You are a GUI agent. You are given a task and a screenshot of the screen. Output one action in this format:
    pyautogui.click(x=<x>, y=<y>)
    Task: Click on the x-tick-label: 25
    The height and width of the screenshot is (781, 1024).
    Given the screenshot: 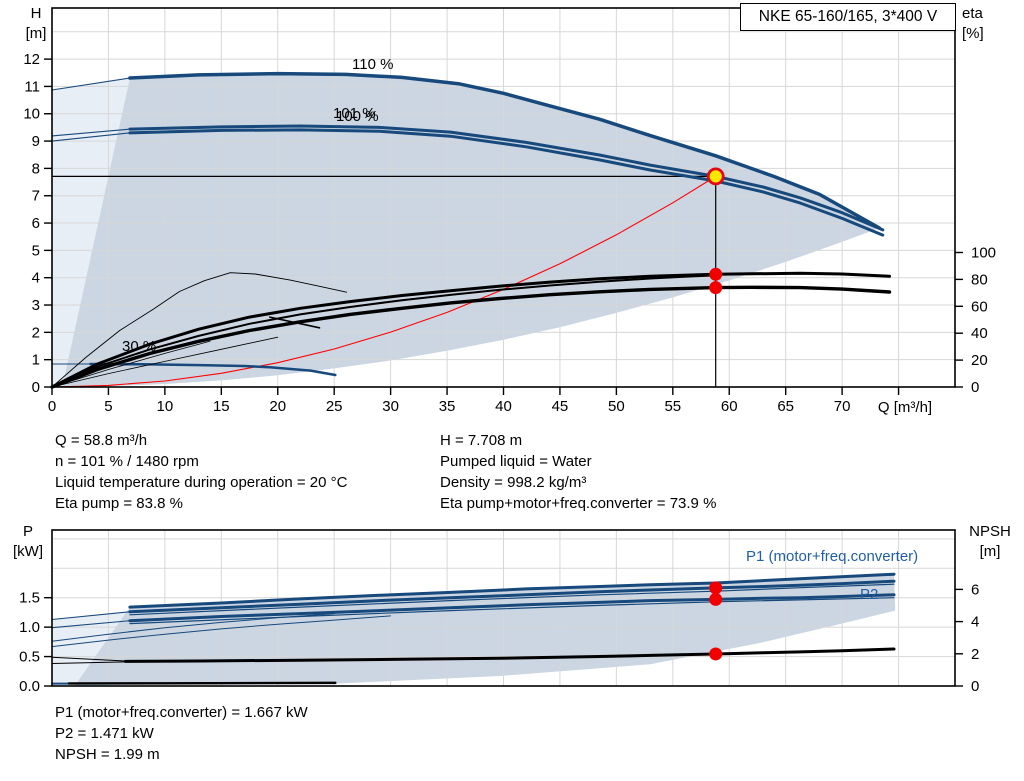 What is the action you would take?
    pyautogui.click(x=334, y=406)
    